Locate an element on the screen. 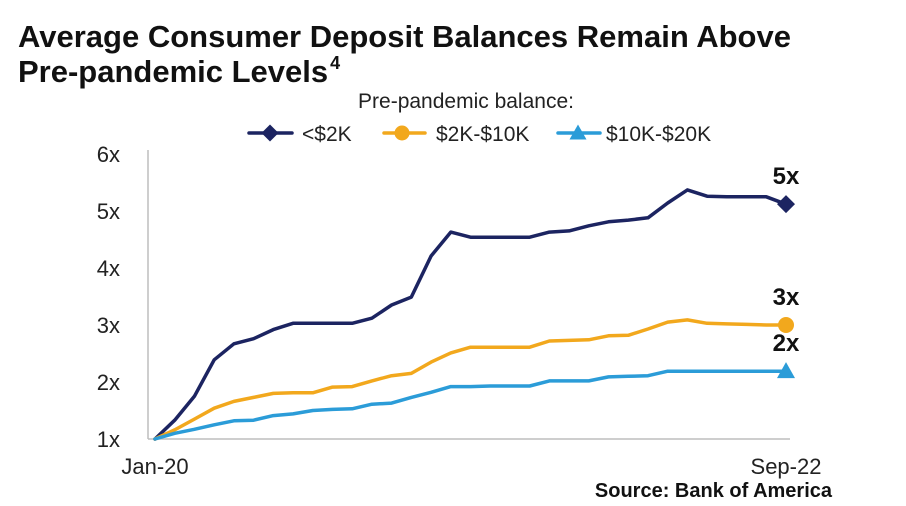  legend-diamond-marker is located at coordinates (270, 133).